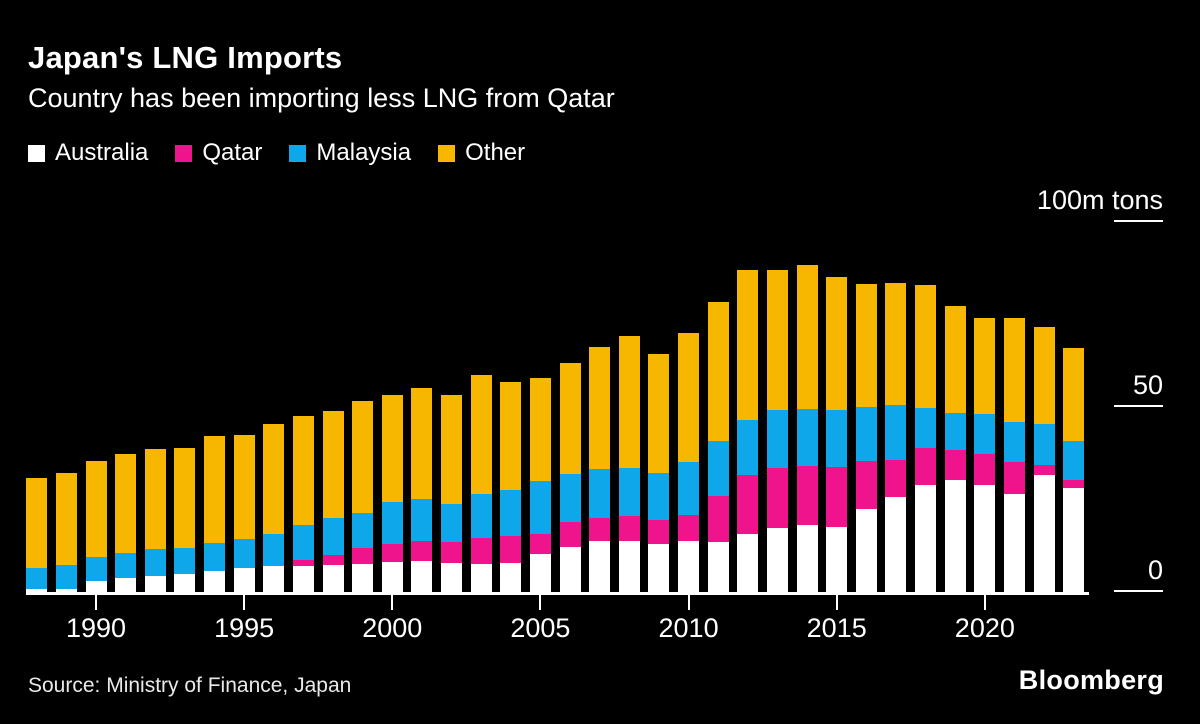  What do you see at coordinates (540, 573) in the screenshot?
I see `bar-2005-australia` at bounding box center [540, 573].